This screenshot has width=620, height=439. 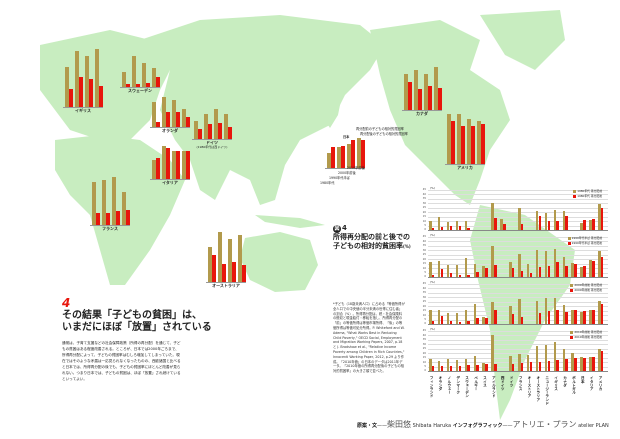 I want to click on x-axis, so click(x=518, y=230).